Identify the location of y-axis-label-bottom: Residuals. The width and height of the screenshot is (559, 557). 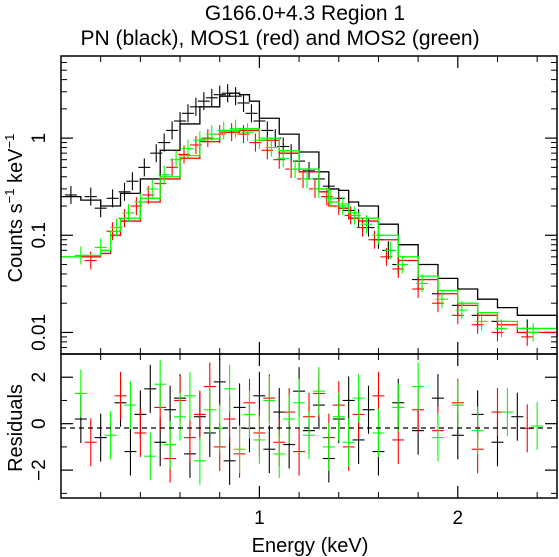
(16, 428).